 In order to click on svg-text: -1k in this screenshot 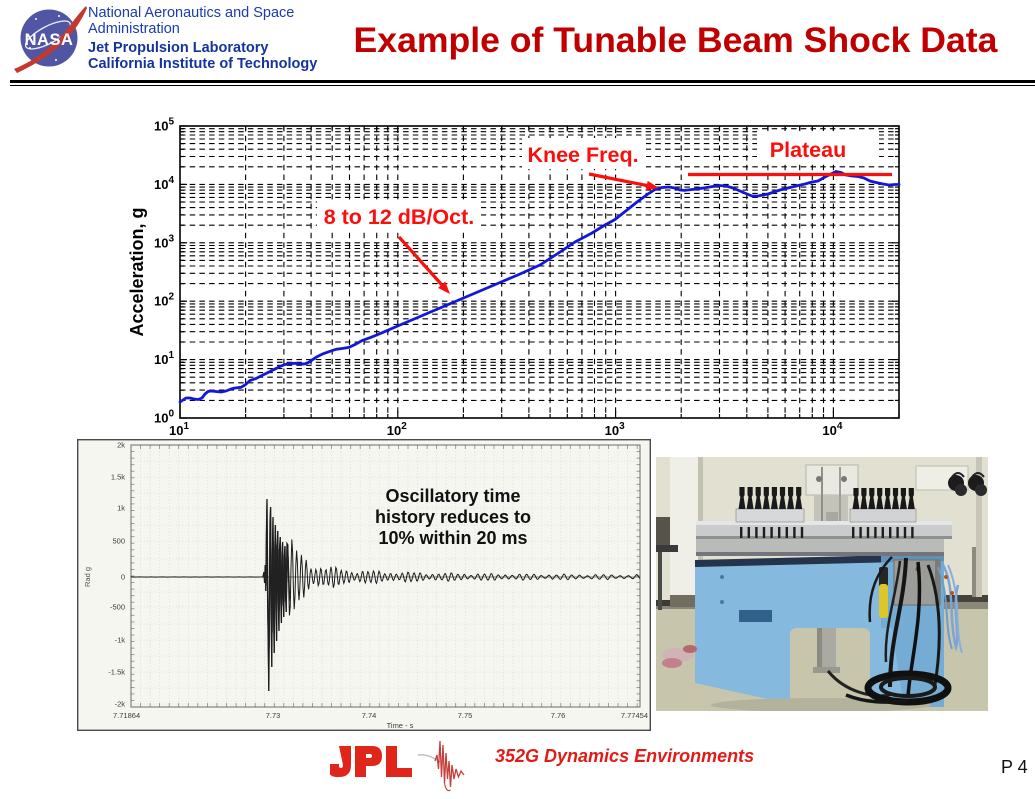, I will do `click(120, 640)`.